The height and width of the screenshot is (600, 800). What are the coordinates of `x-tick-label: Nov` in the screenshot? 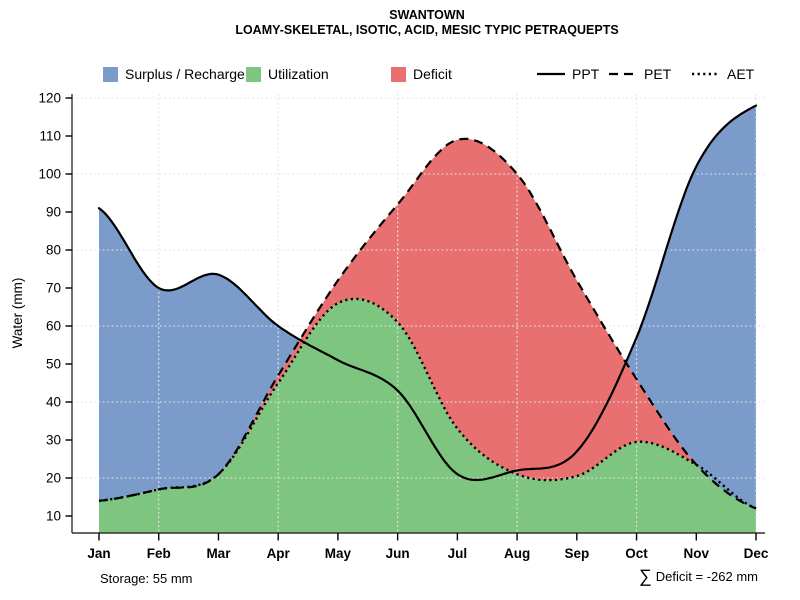 It's located at (697, 553).